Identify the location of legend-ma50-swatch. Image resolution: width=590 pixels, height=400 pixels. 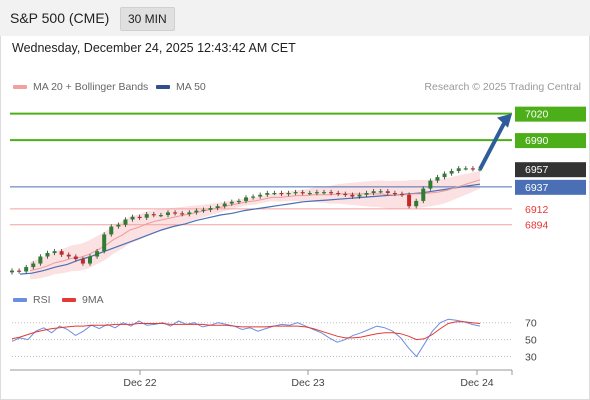
(163, 87).